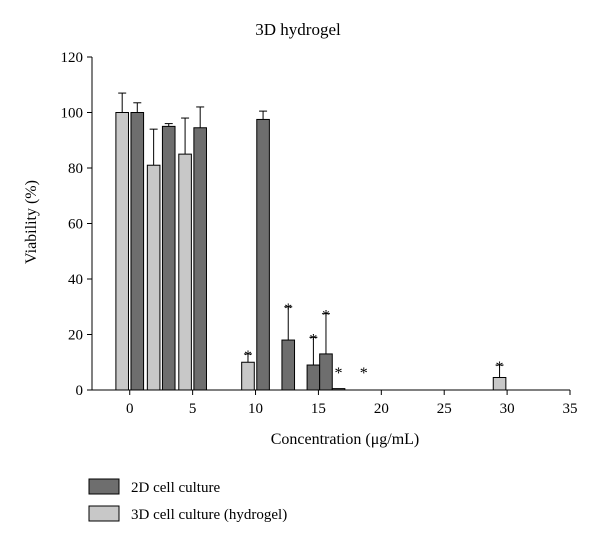 This screenshot has width=600, height=544. What do you see at coordinates (507, 409) in the screenshot?
I see `x-tick-label: 30` at bounding box center [507, 409].